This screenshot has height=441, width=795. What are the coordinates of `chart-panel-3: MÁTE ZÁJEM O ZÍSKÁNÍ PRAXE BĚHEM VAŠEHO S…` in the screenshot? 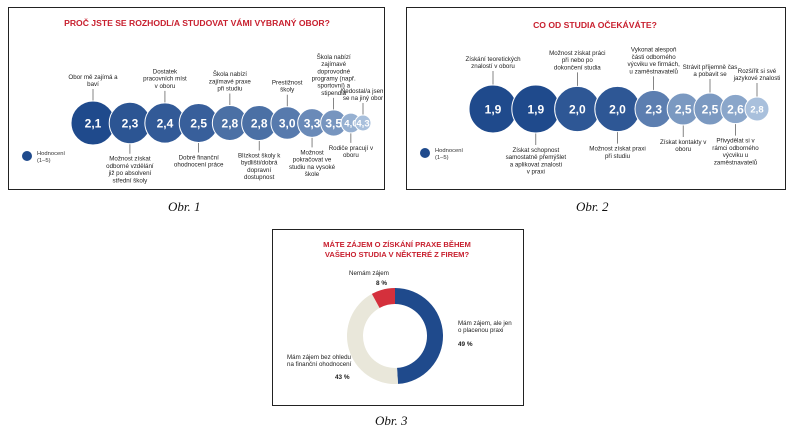 It's located at (398, 317).